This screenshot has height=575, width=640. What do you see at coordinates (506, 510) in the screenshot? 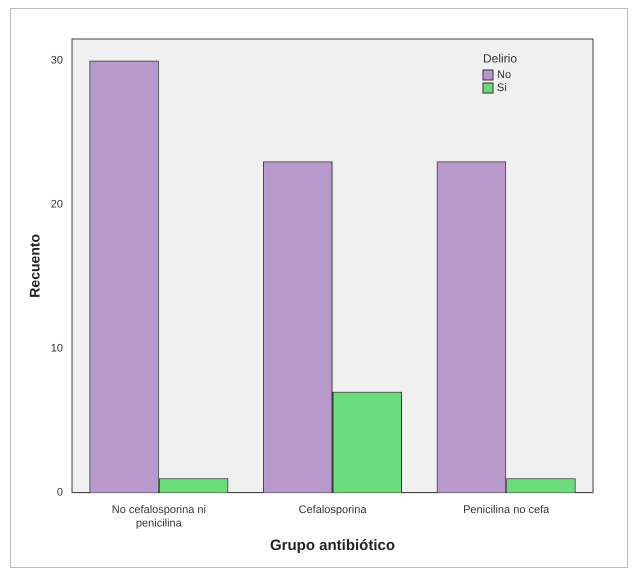
I see `x-tick-label: Penicilina no cefa` at bounding box center [506, 510].